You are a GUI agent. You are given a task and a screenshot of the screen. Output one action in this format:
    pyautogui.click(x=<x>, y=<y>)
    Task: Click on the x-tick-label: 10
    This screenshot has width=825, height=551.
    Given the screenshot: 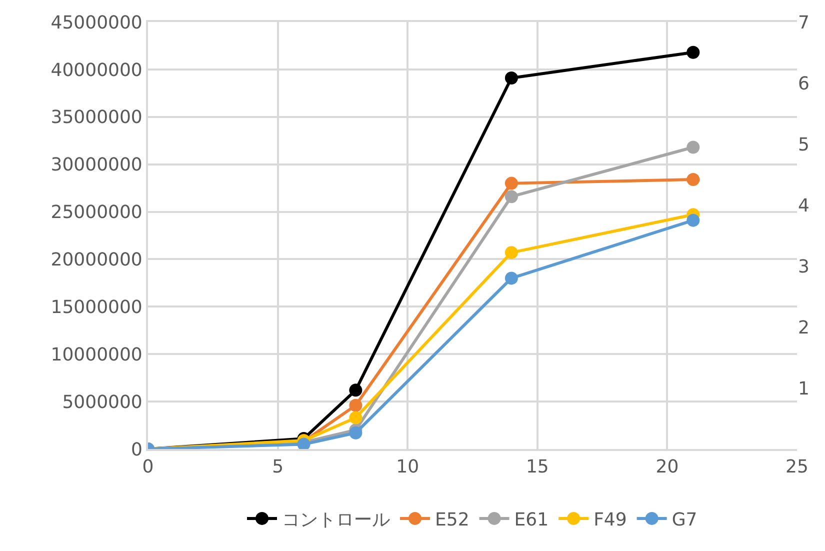 What is the action you would take?
    pyautogui.click(x=408, y=467)
    